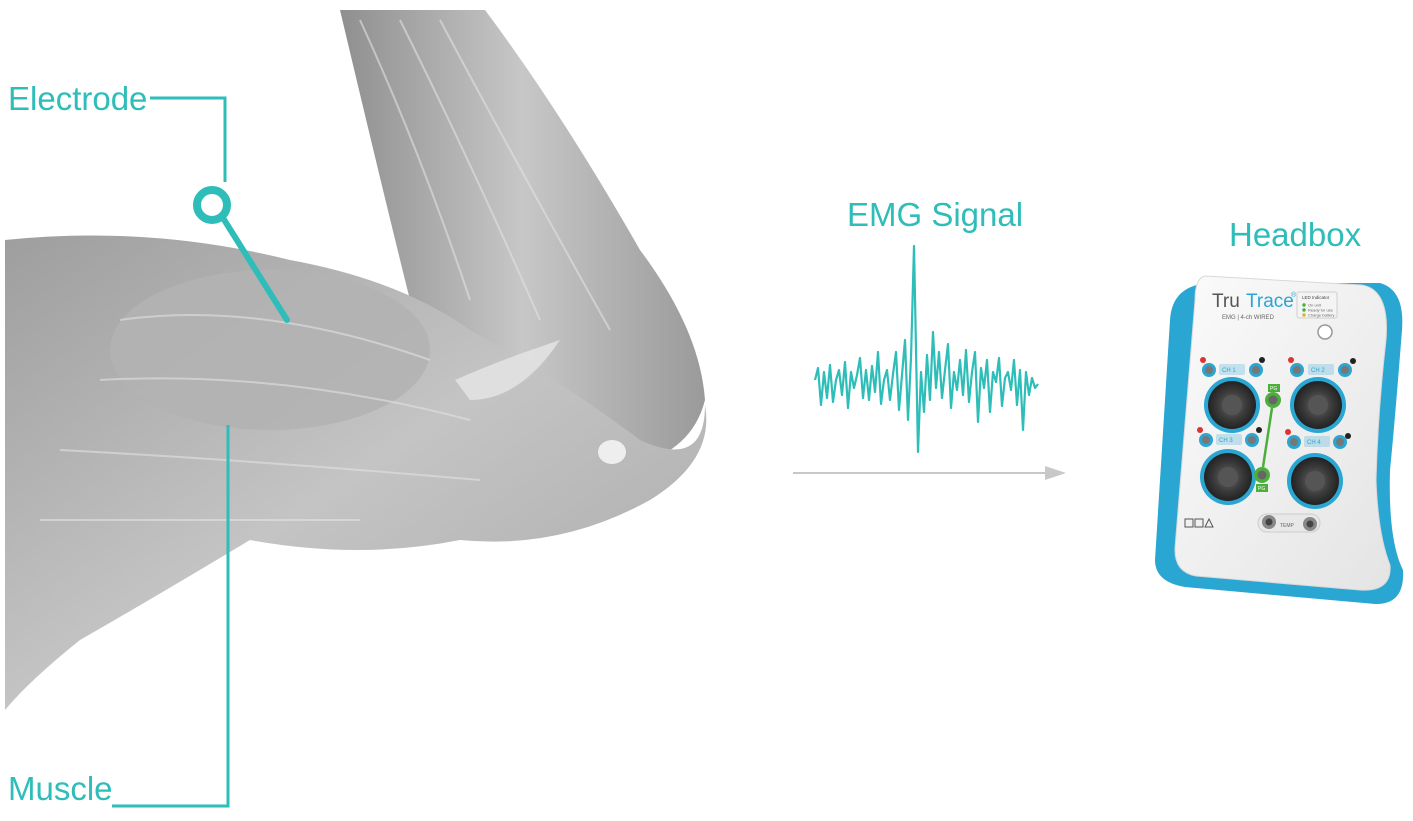 Image resolution: width=1413 pixels, height=821 pixels. Describe the element at coordinates (1287, 526) in the screenshot. I see `svg-text: TEMP` at that location.